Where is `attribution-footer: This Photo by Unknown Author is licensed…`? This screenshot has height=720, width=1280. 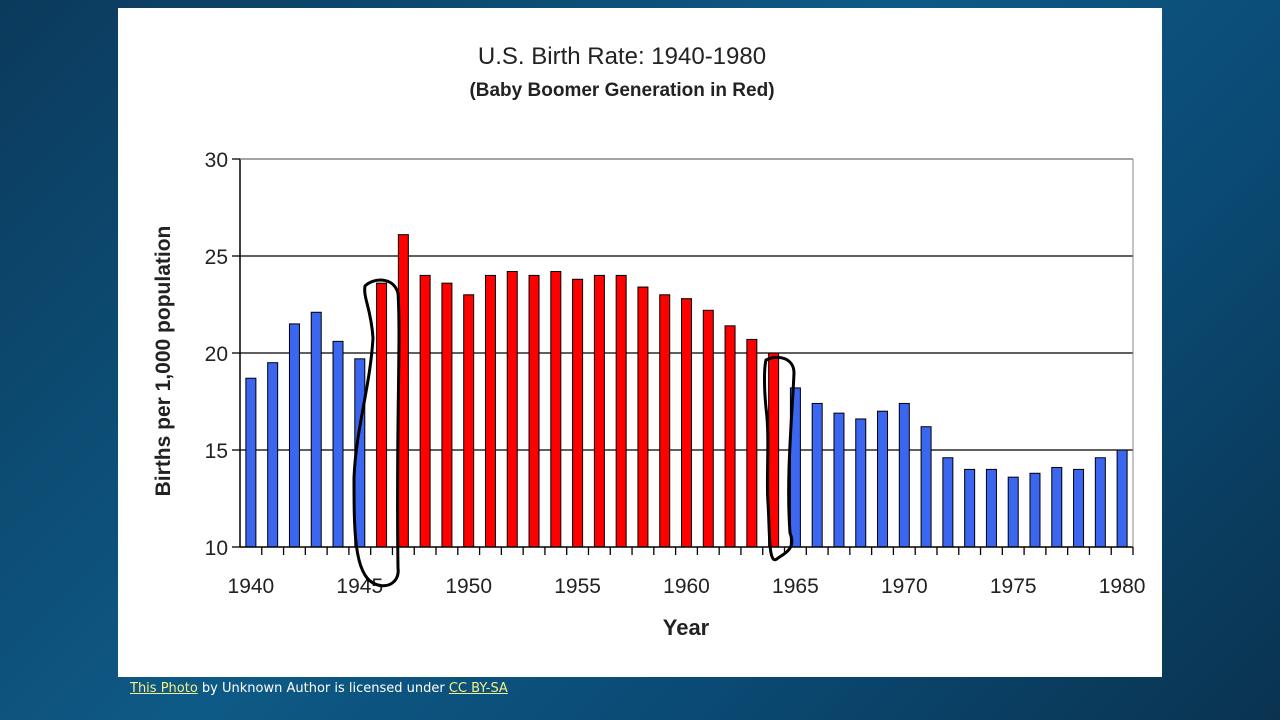 attribution-footer: This Photo by Unknown Author is licensed… is located at coordinates (319, 688).